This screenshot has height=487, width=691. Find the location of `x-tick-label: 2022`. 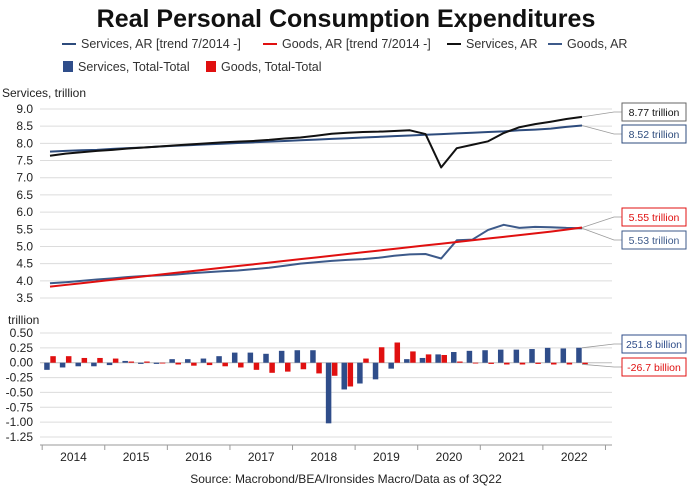

x-tick-label: 2022 is located at coordinates (574, 457).